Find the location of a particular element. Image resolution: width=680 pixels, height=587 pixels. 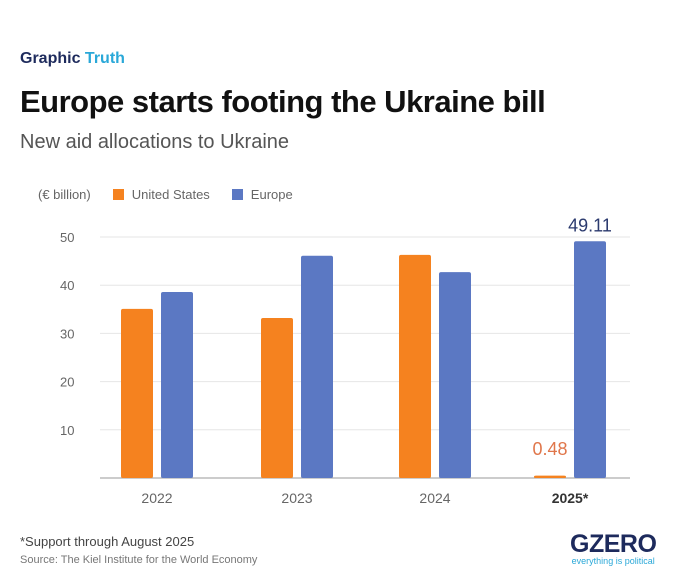

legend-swatch-europe is located at coordinates (237, 194).